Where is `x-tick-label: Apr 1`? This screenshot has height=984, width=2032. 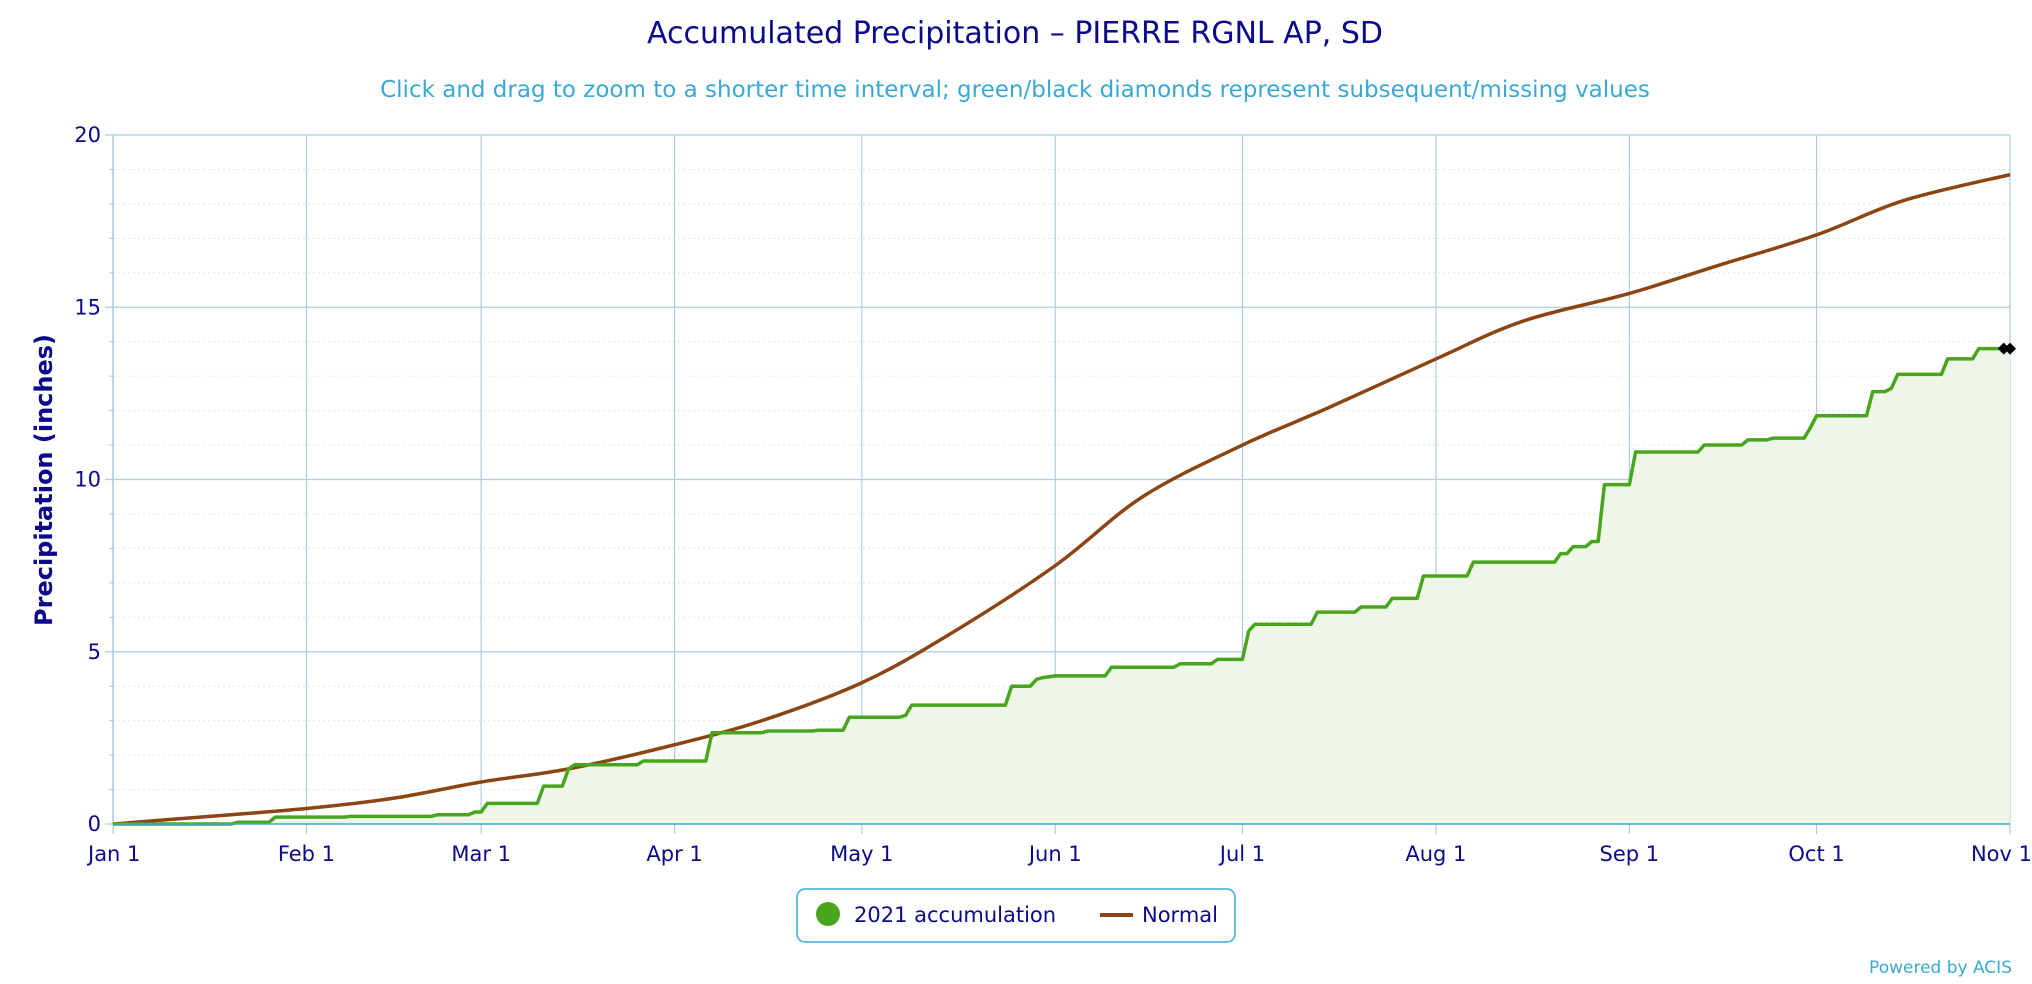 x-tick-label: Apr 1 is located at coordinates (674, 854).